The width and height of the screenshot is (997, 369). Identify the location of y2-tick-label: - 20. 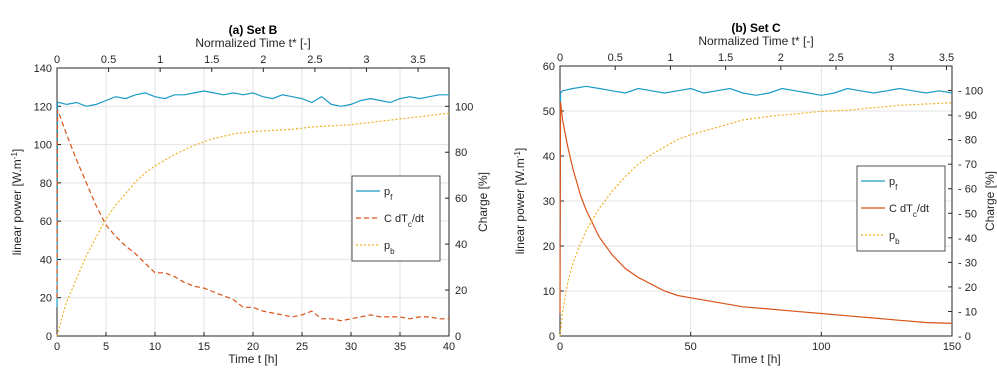
(967, 288).